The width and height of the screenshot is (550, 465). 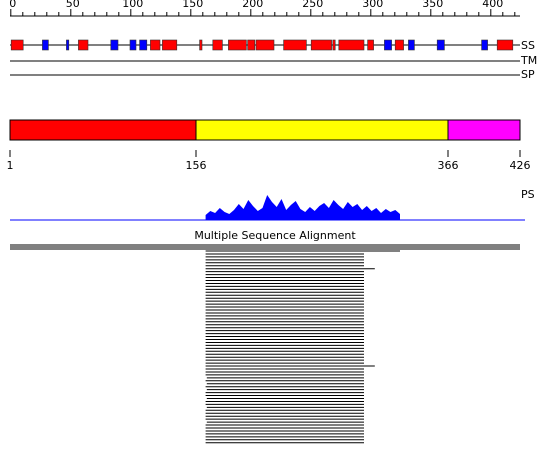 What do you see at coordinates (192, 5) in the screenshot?
I see `ruler-tick-label: 150` at bounding box center [192, 5].